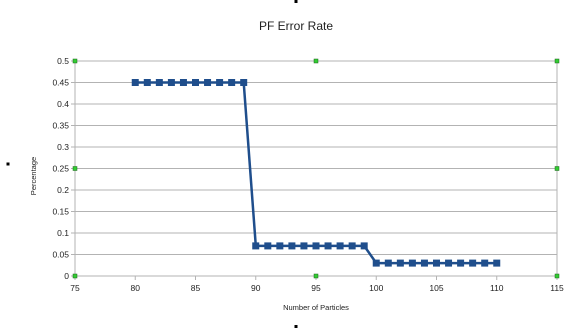 Image resolution: width=585 pixels, height=328 pixels. What do you see at coordinates (256, 288) in the screenshot?
I see `x-tick-label: 90` at bounding box center [256, 288].